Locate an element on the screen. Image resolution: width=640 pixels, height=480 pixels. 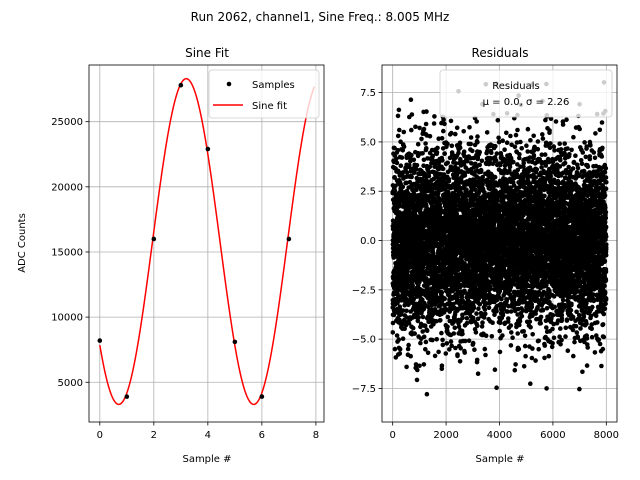
sine-fit-ytick-label: 15000 is located at coordinates (67, 252).